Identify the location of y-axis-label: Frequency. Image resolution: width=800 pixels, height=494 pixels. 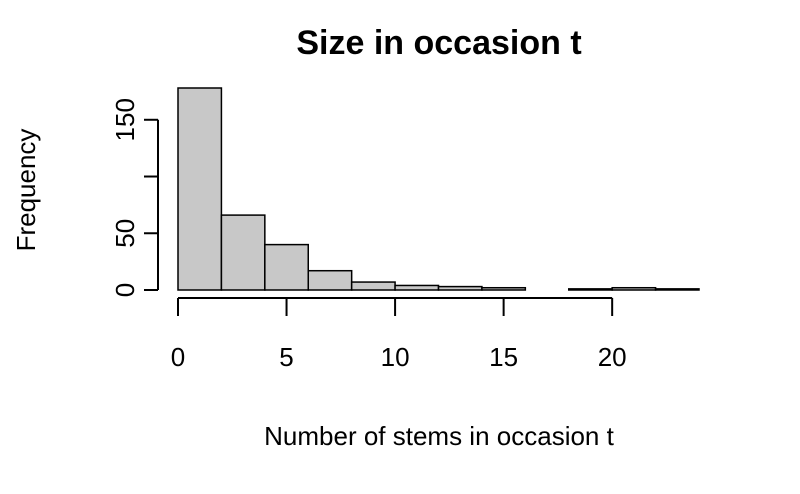
(26, 190).